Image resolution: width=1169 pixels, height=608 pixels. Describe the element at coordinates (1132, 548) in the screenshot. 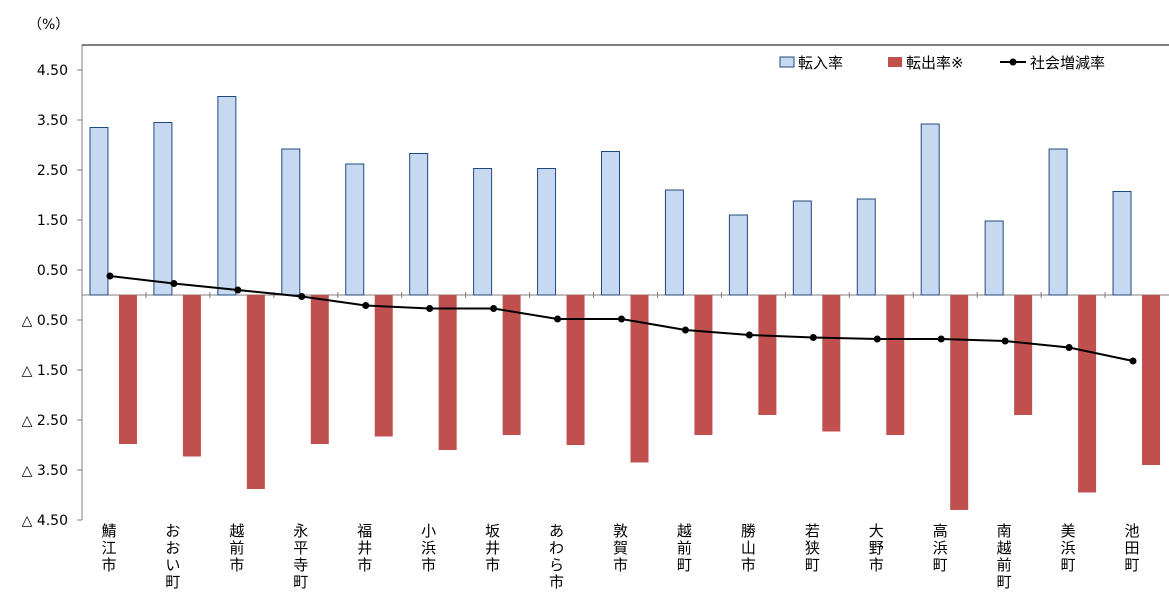

I see `category-label: 池田町` at that location.